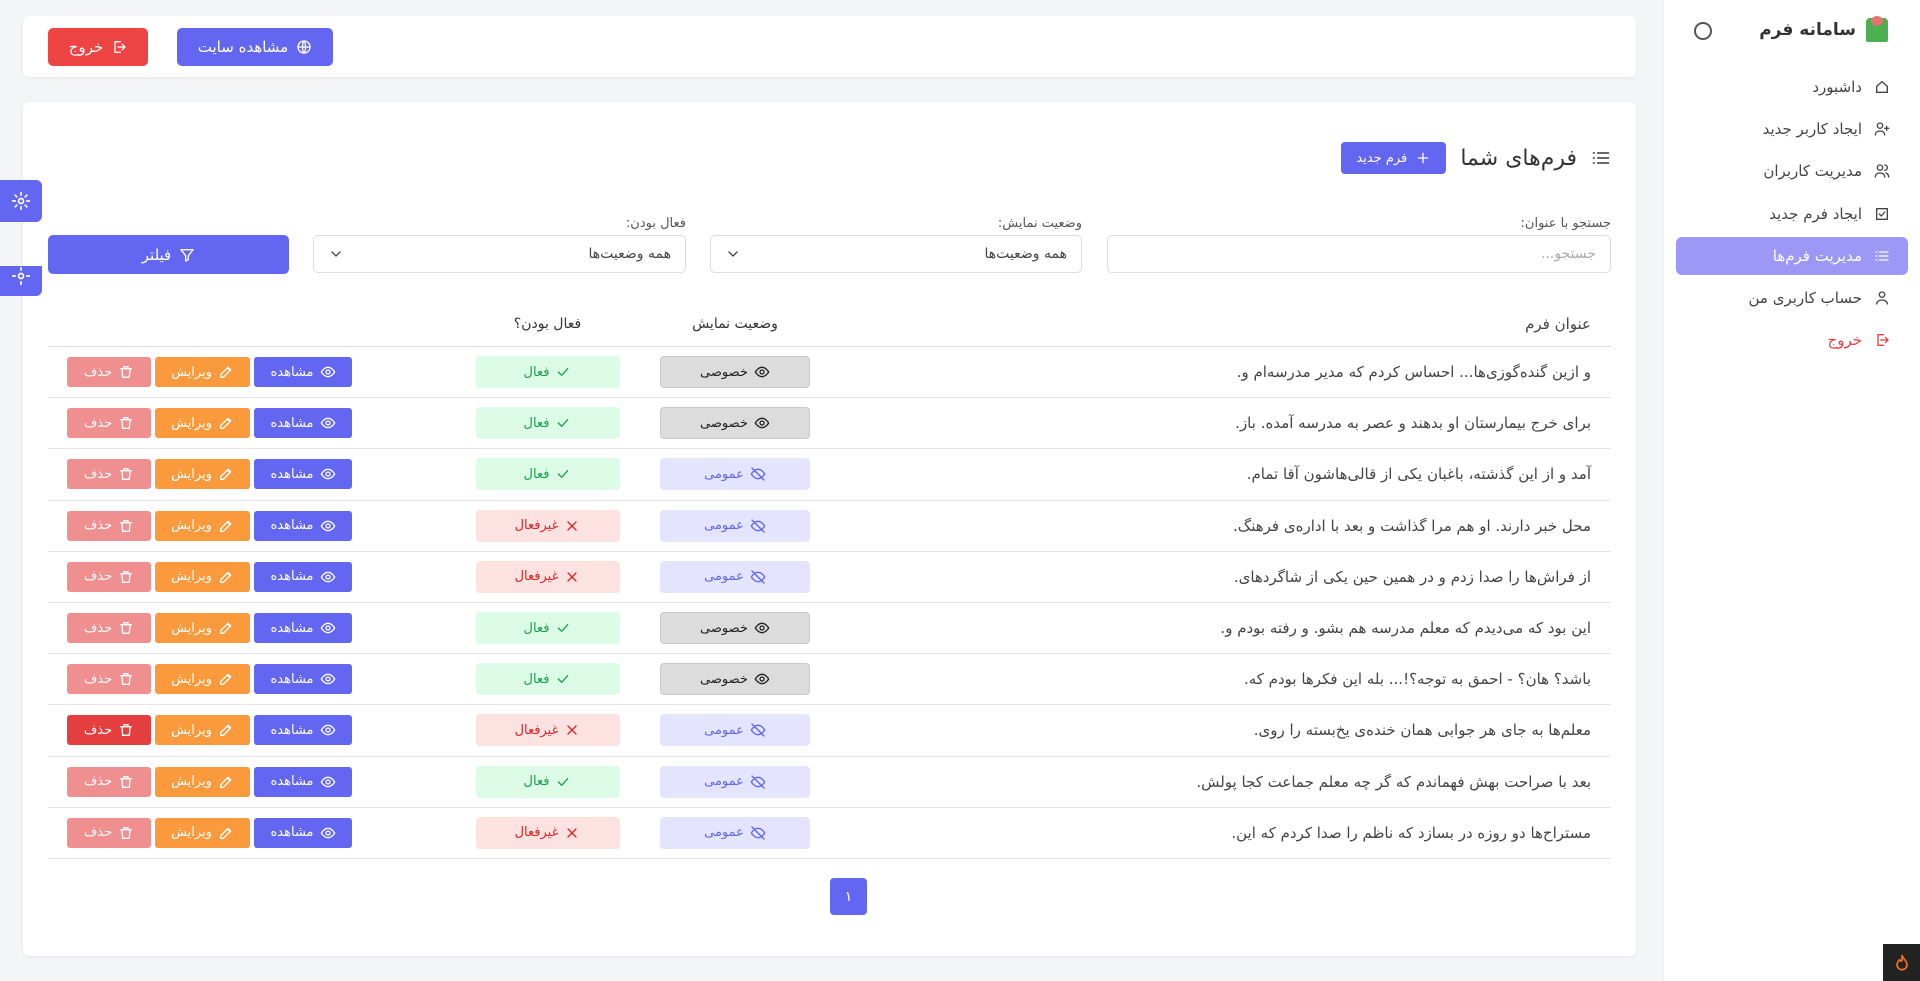 This screenshot has width=1920, height=981. I want to click on menu-item: داشبورد, so click(1792, 87).